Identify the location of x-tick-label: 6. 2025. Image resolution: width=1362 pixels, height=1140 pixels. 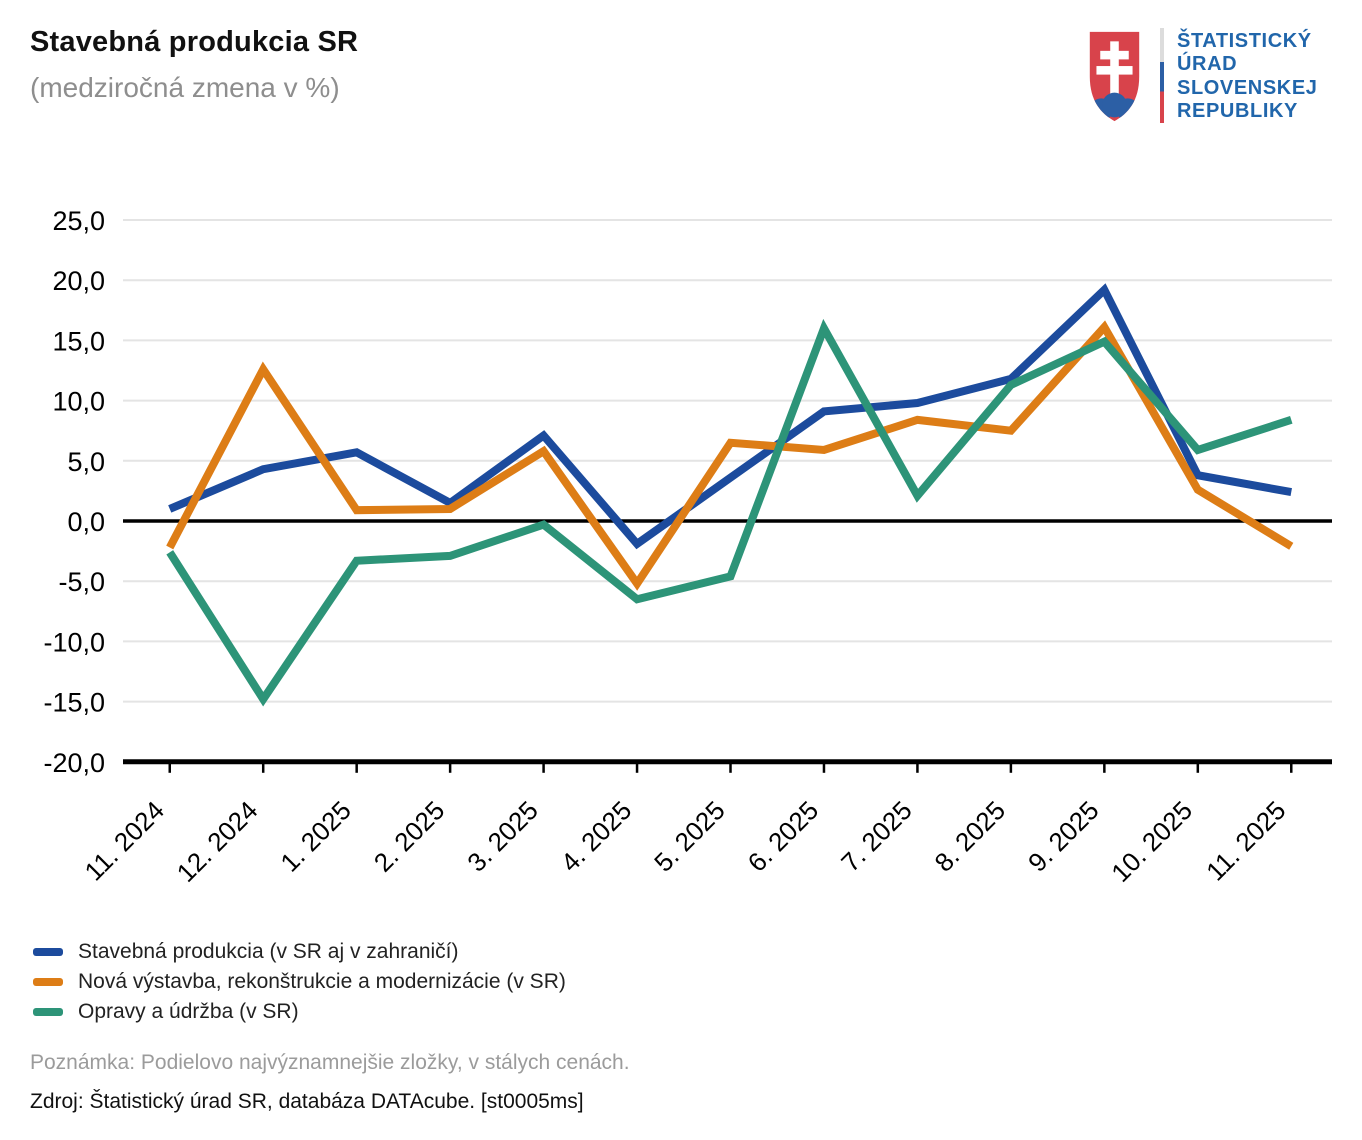
(783, 836).